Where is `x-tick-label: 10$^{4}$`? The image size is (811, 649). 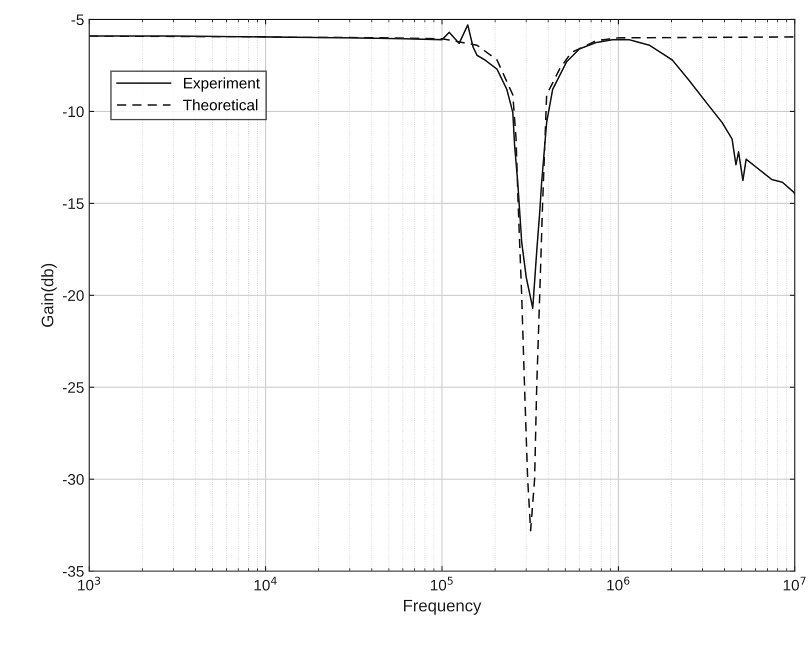
x-tick-label: 10$^{4}$ is located at coordinates (265, 583).